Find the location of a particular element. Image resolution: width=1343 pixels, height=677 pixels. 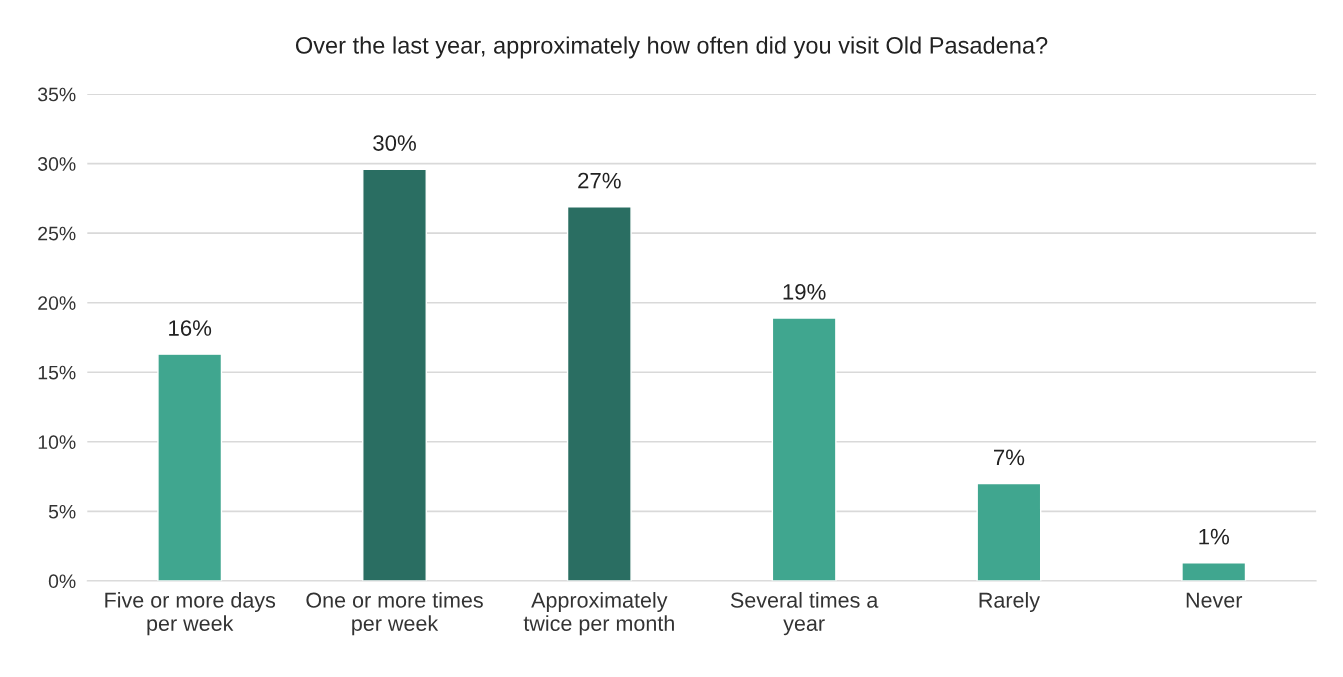

x-tick-label: Never is located at coordinates (1214, 600).